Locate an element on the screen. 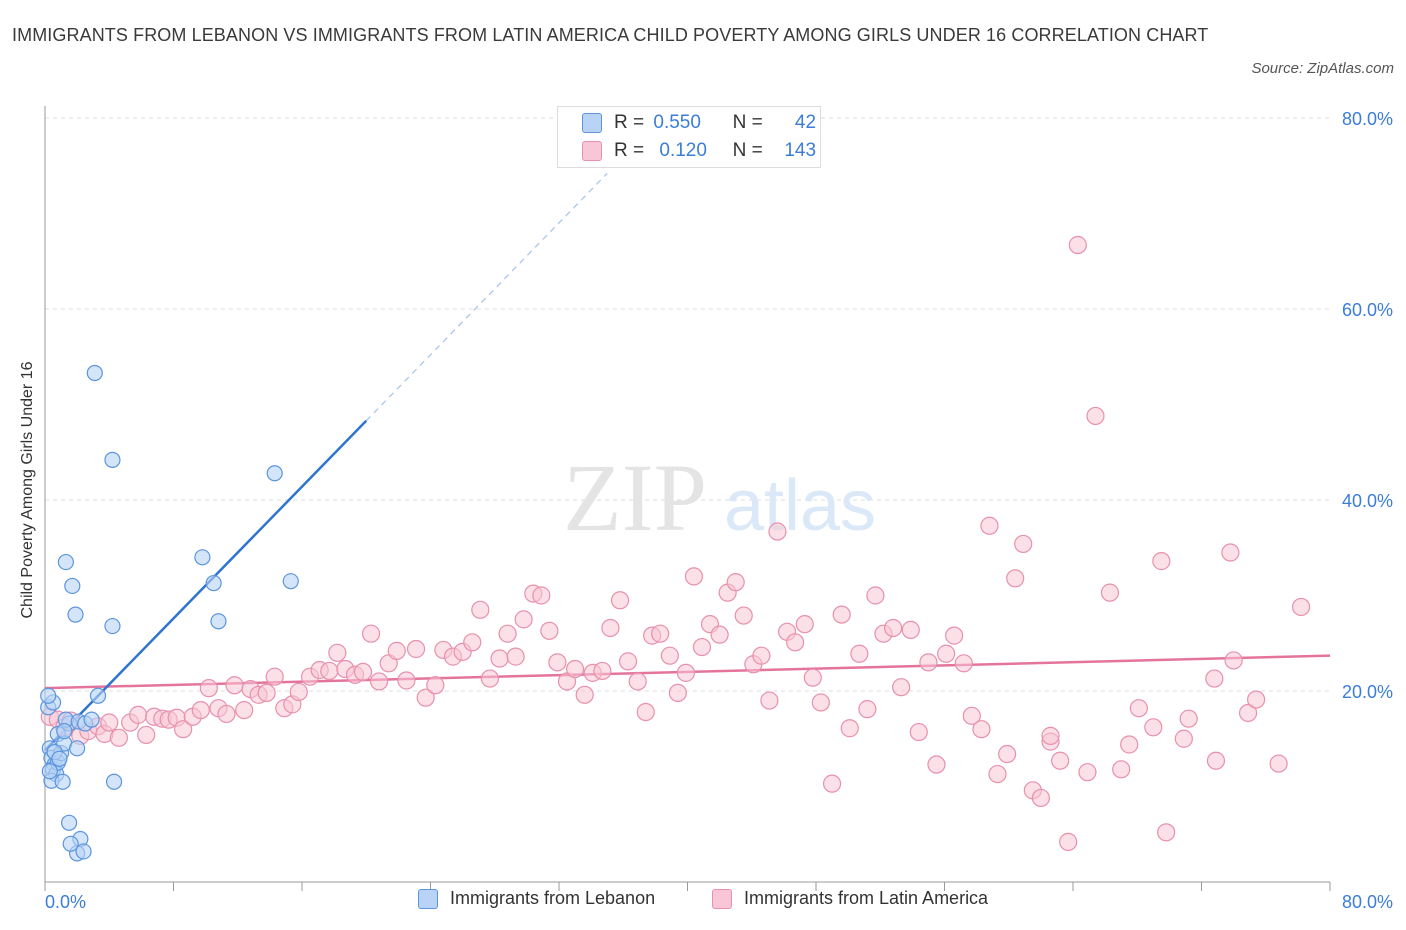  y-tick-label: 60.0% is located at coordinates (1367, 310).